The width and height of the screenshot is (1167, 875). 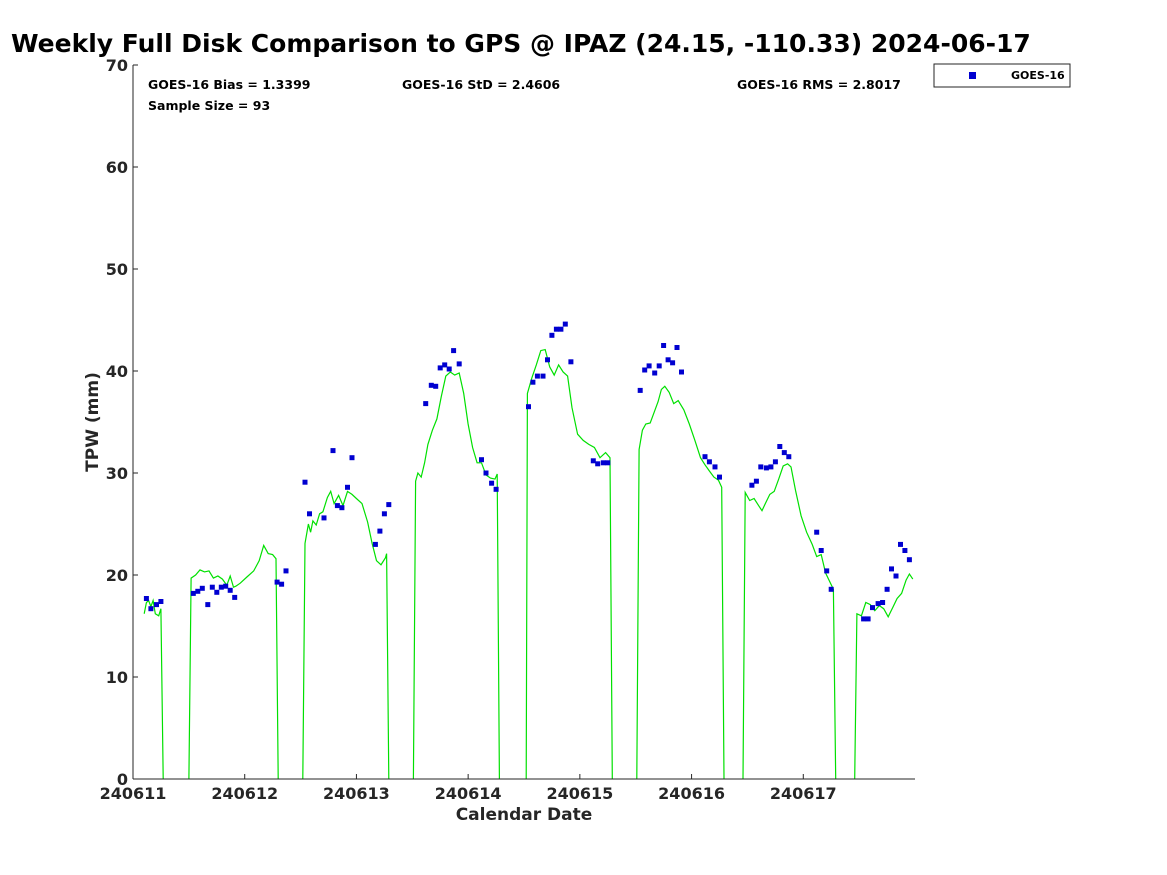 What do you see at coordinates (579, 793) in the screenshot?
I see `x-tick-label: 240615` at bounding box center [579, 793].